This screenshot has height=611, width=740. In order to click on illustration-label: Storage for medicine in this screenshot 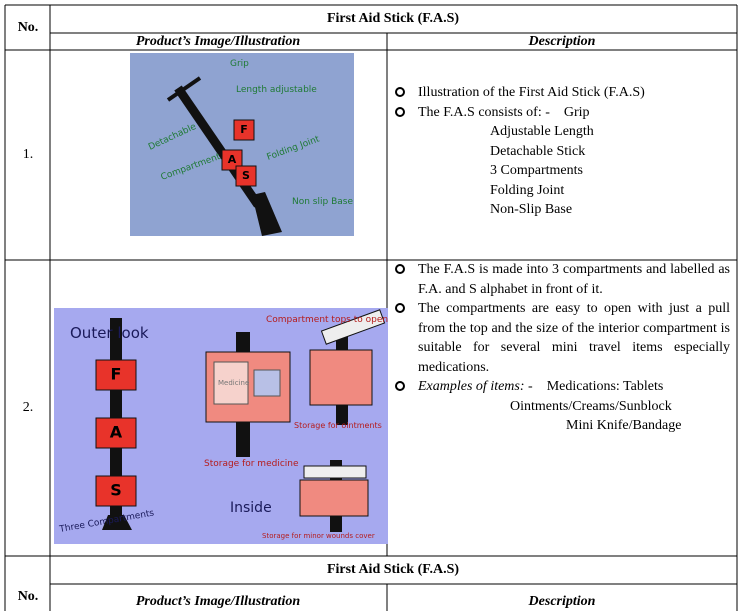, I will do `click(251, 464)`.